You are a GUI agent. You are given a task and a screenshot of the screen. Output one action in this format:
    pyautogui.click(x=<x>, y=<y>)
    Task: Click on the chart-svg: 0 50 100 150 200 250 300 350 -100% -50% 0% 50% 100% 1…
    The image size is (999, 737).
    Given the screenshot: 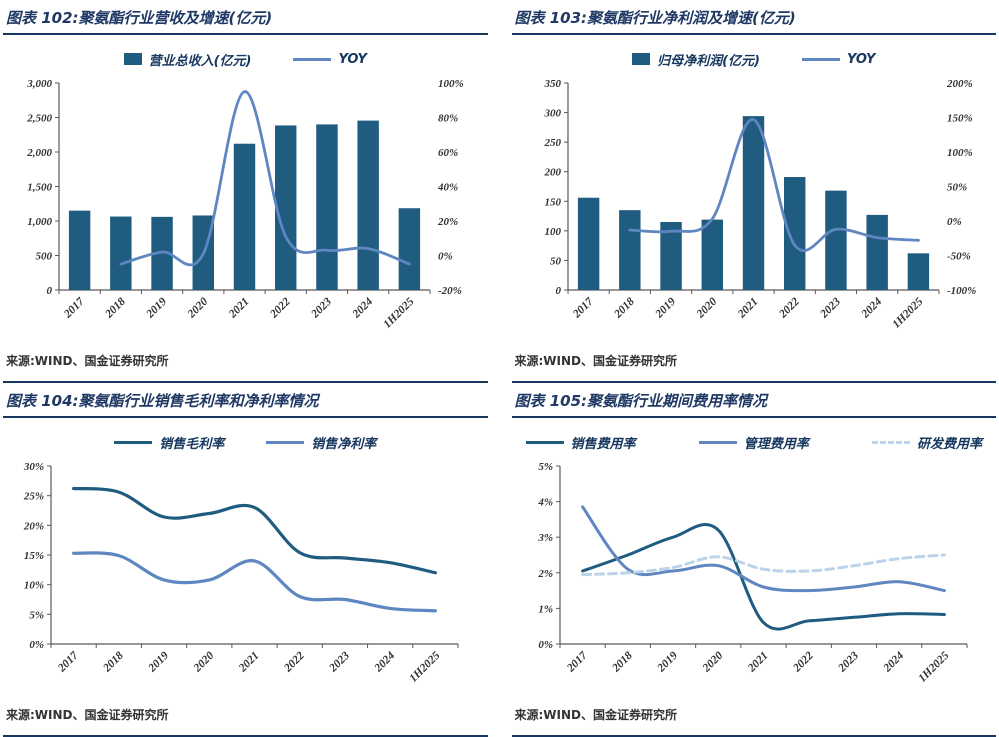 What is the action you would take?
    pyautogui.click(x=759, y=204)
    